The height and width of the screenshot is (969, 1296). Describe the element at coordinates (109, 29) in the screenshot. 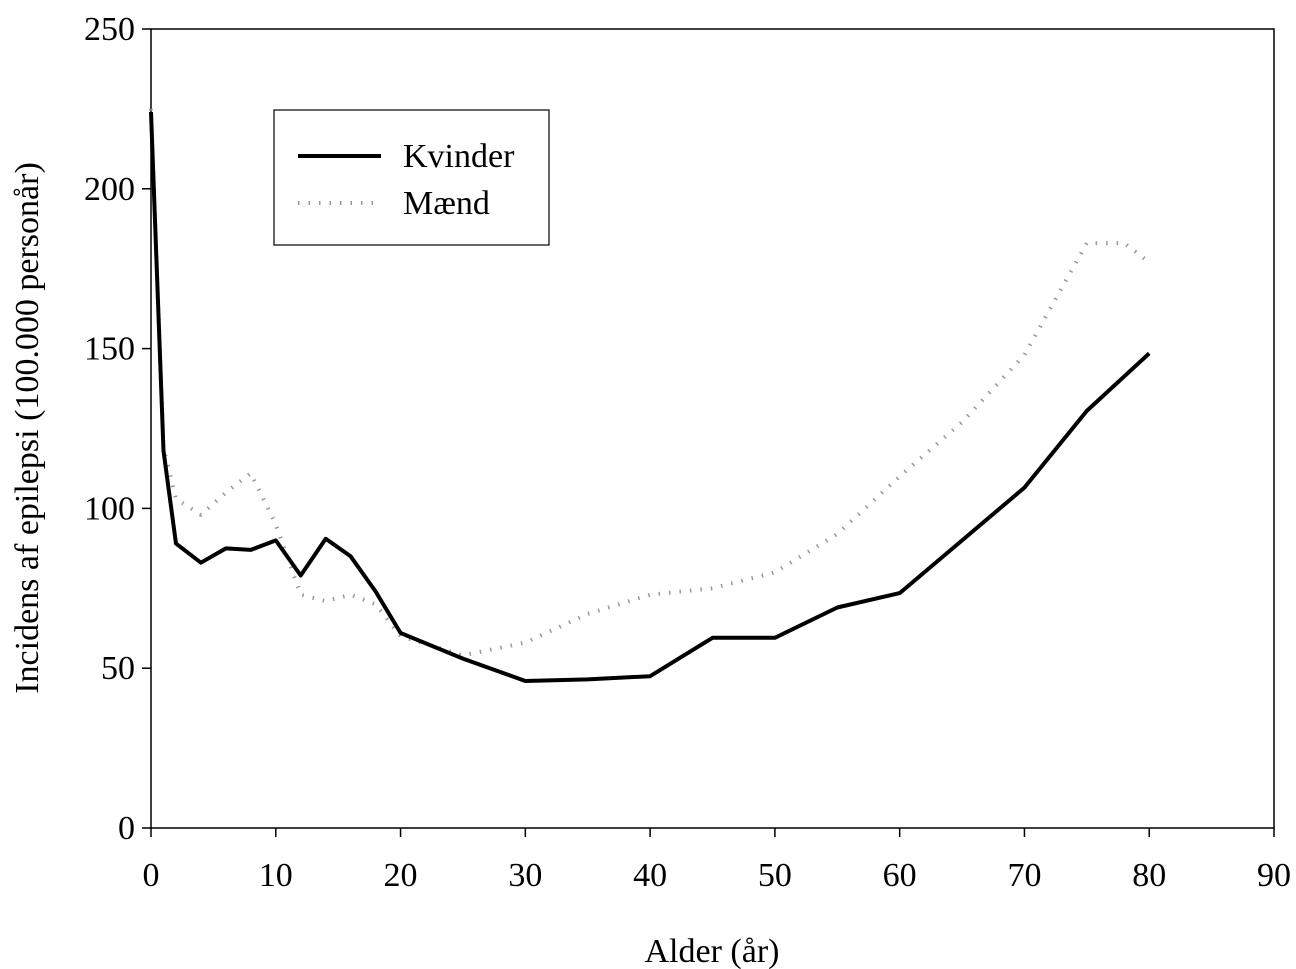

I see `y-tick-label: 250` at that location.